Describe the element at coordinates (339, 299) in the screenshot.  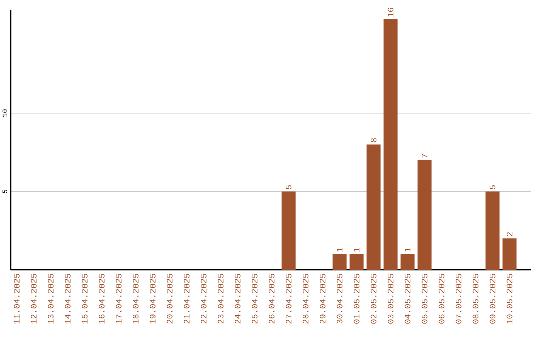
I see `x-tick-label: 30.04.2025` at that location.